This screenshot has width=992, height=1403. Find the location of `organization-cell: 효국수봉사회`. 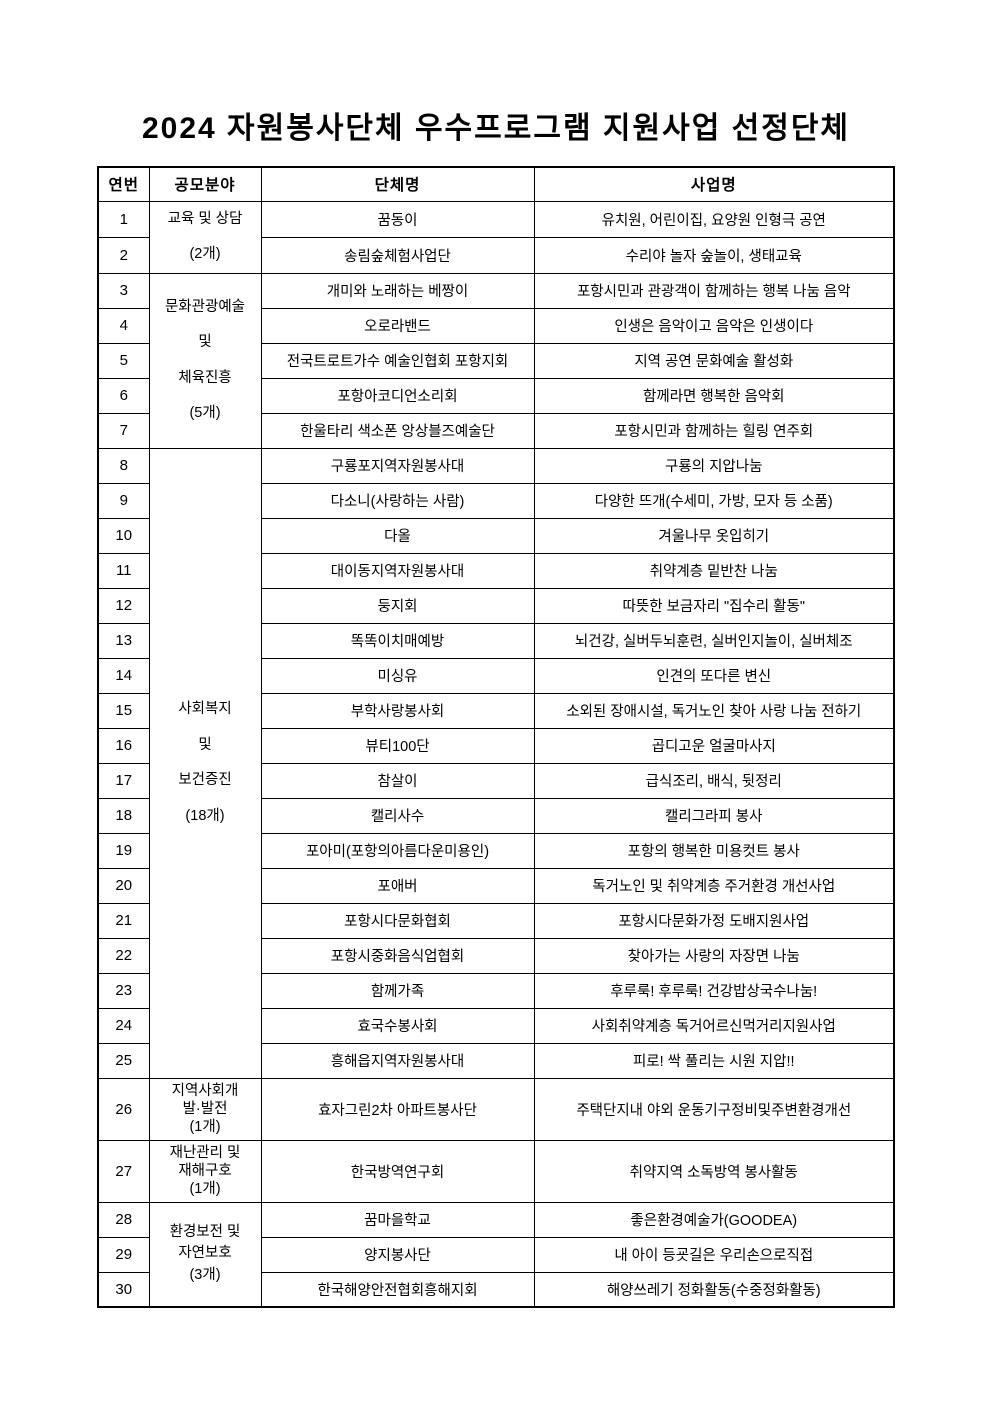

organization-cell: 효국수봉사회 is located at coordinates (397, 1025).